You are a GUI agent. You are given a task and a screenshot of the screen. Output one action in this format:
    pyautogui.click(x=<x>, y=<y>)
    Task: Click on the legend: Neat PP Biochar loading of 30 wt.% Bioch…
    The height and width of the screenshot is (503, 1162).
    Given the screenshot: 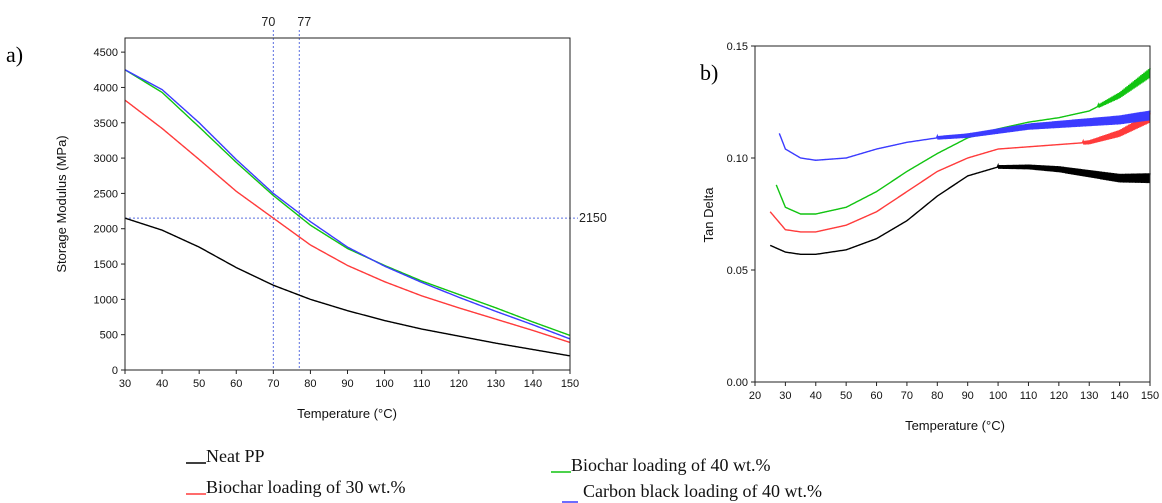 What is the action you would take?
    pyautogui.click(x=504, y=474)
    